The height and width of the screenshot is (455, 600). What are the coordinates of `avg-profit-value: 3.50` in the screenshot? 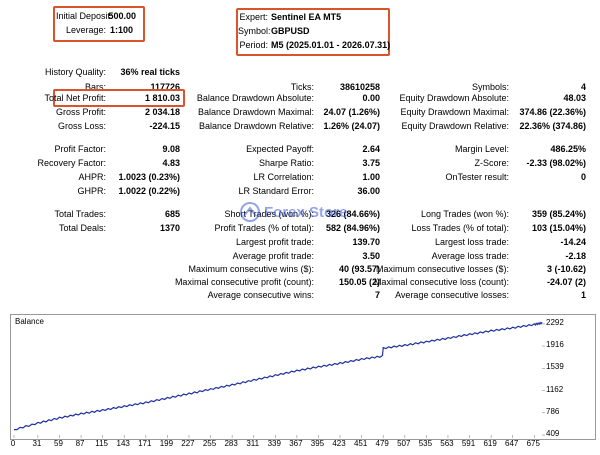 It's located at (371, 256).